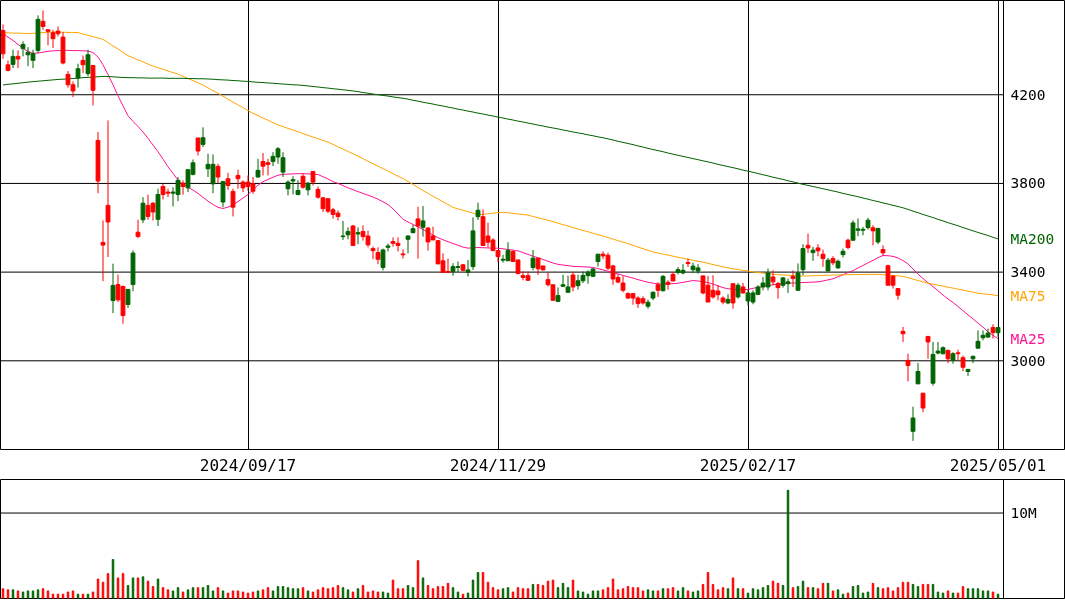 This screenshot has width=1065, height=600. I want to click on y-tick-label: 3400, so click(1028, 272).